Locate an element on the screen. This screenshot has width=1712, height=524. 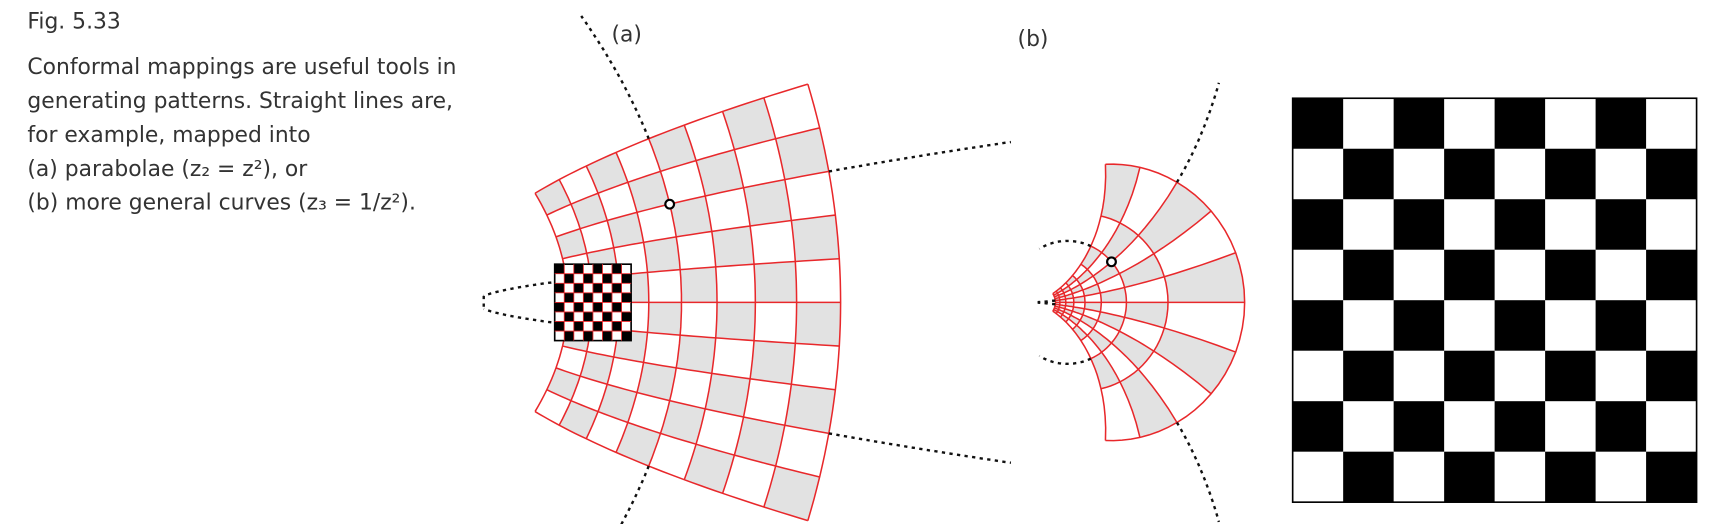
panel-label: (b) is located at coordinates (1033, 39).